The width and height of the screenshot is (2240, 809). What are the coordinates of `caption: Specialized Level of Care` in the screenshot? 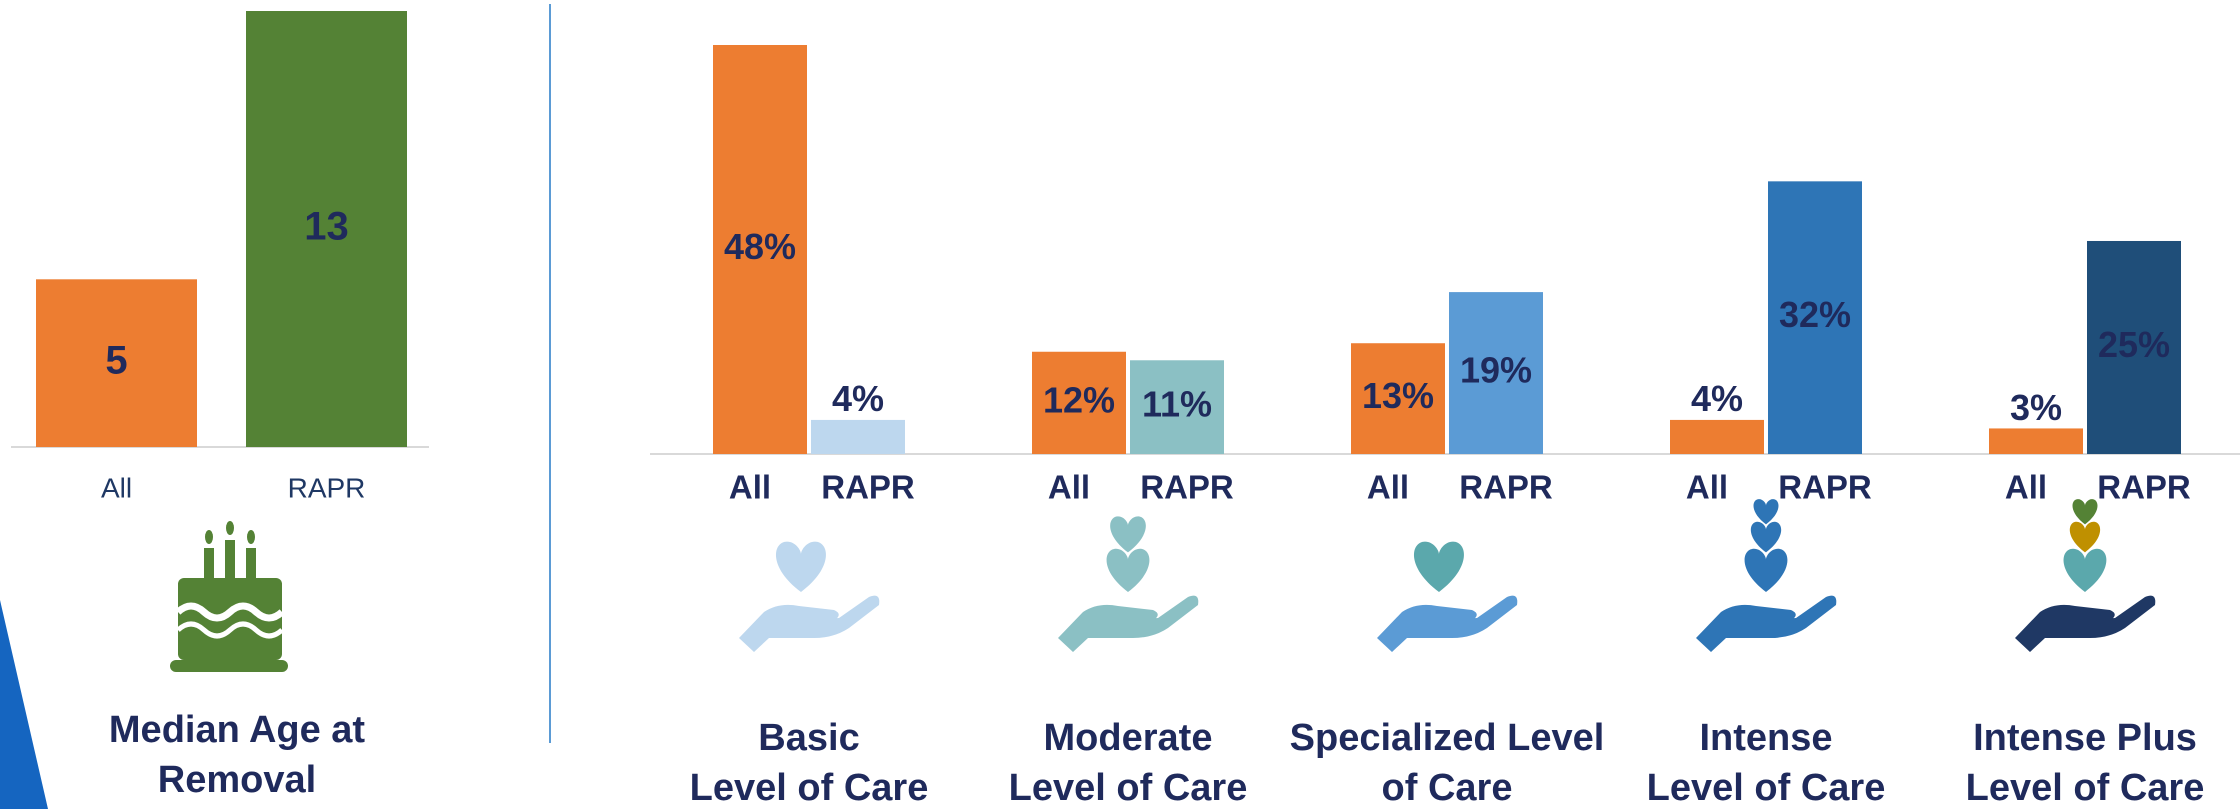 It's located at (1447, 763).